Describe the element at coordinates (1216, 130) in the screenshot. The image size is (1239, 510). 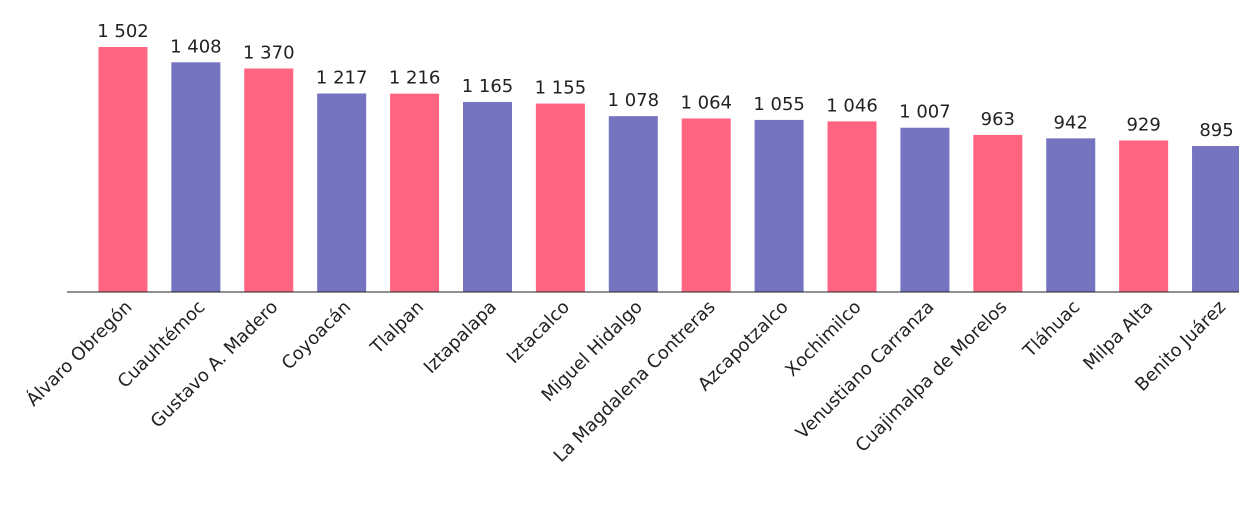
I see `value-label: 895` at that location.